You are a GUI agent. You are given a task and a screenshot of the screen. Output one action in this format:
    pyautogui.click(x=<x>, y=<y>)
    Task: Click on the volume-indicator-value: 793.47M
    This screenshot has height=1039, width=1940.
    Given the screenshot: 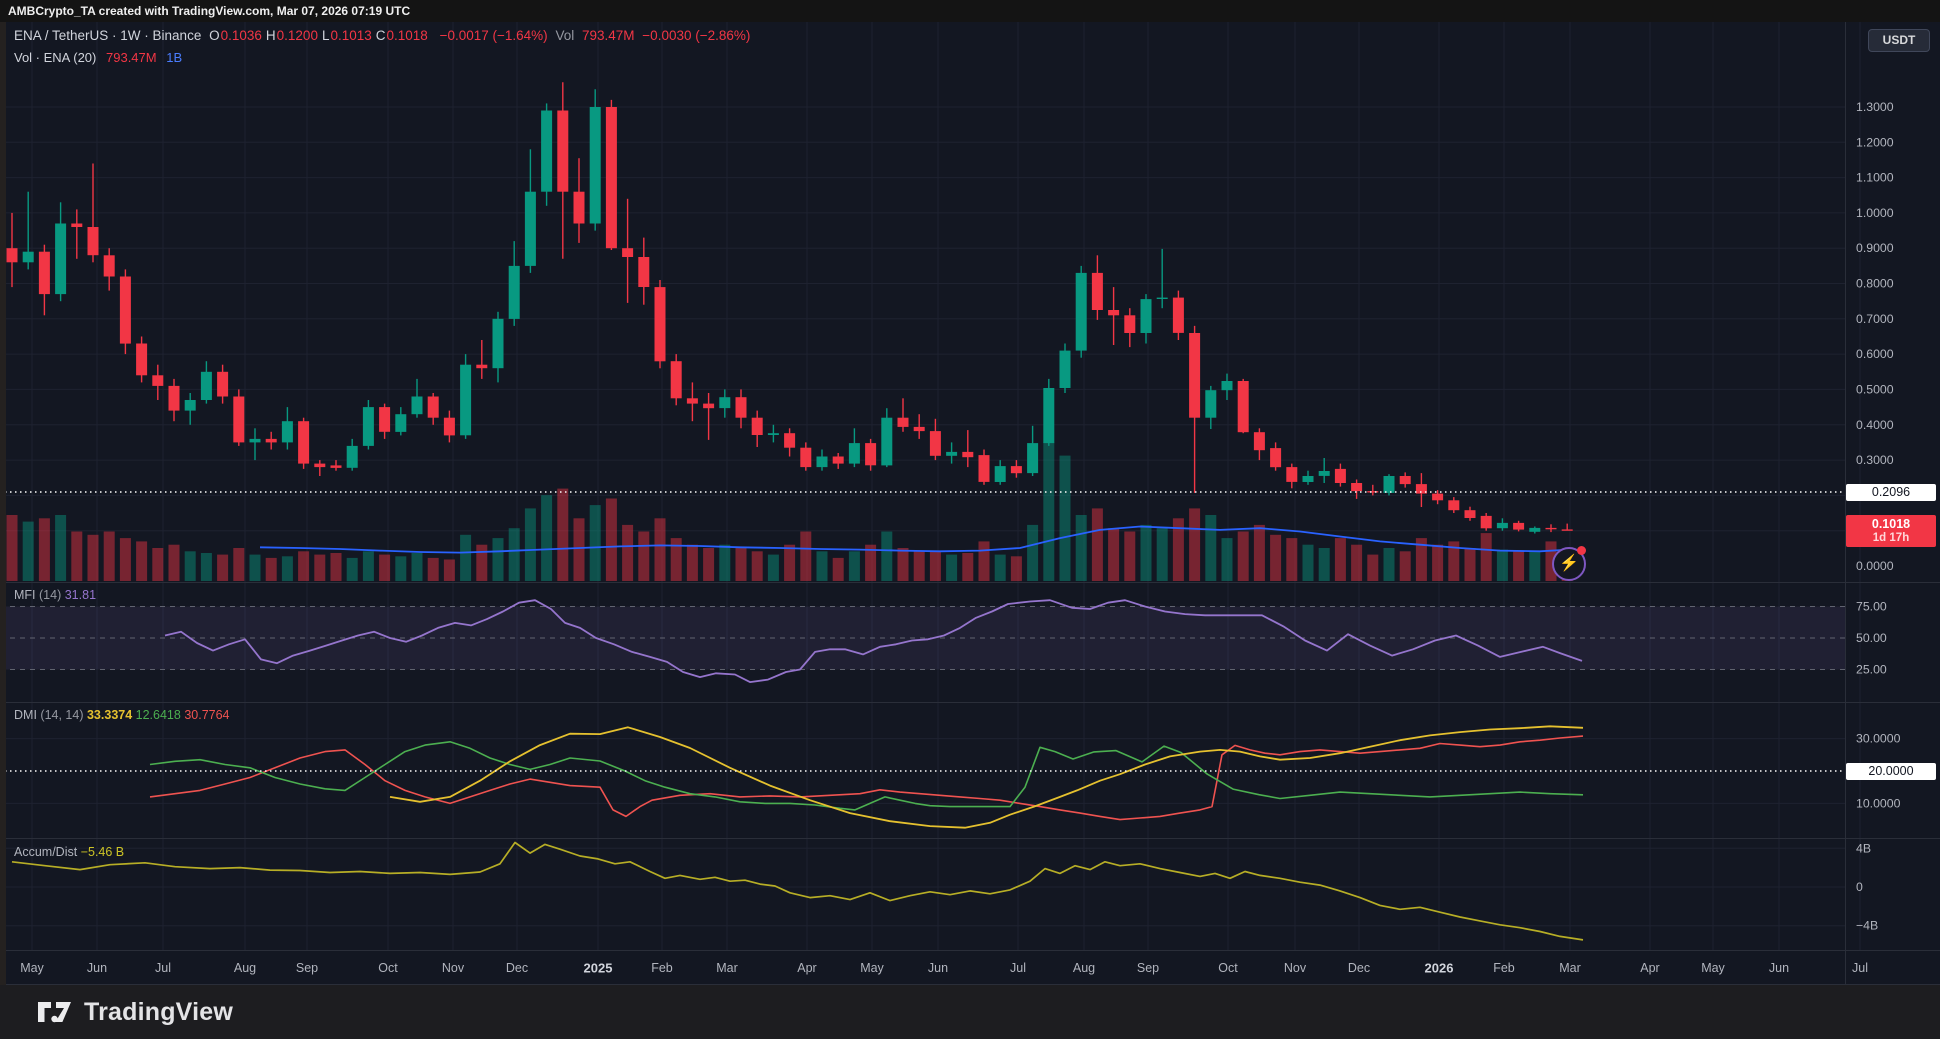 What is the action you would take?
    pyautogui.click(x=131, y=57)
    